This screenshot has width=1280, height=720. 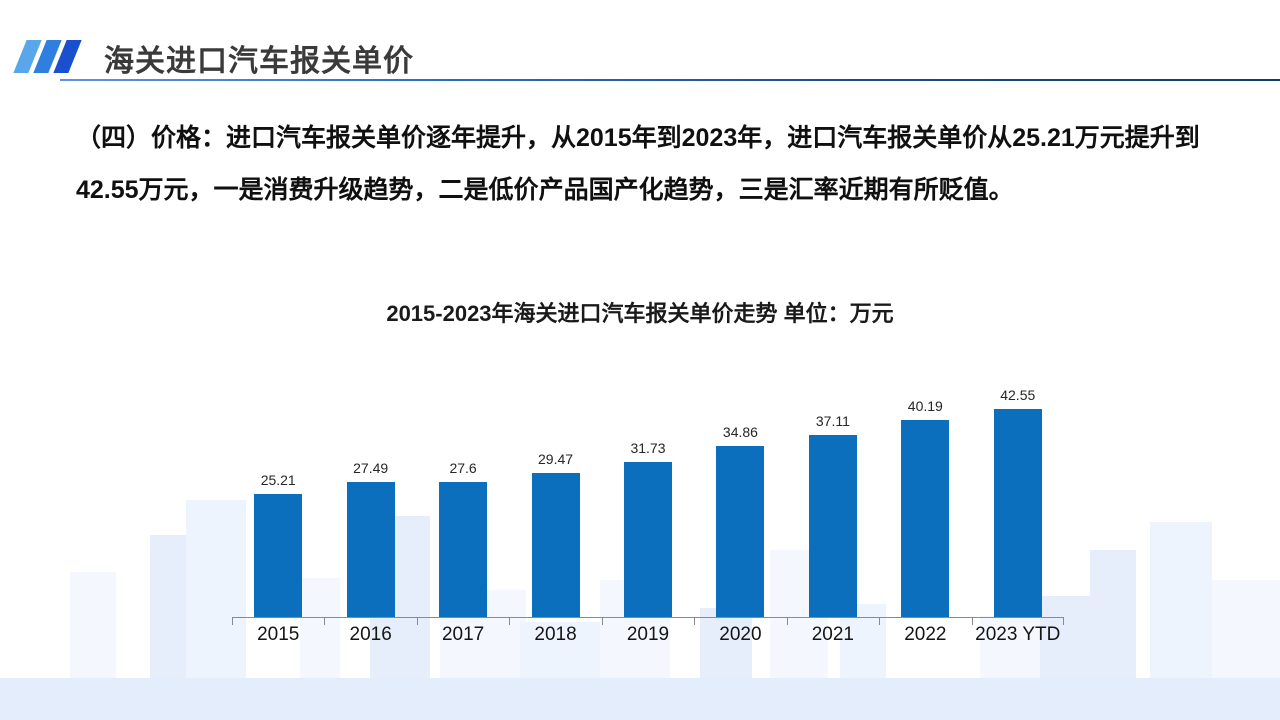 What do you see at coordinates (925, 634) in the screenshot?
I see `x-axis-category-label: 2022` at bounding box center [925, 634].